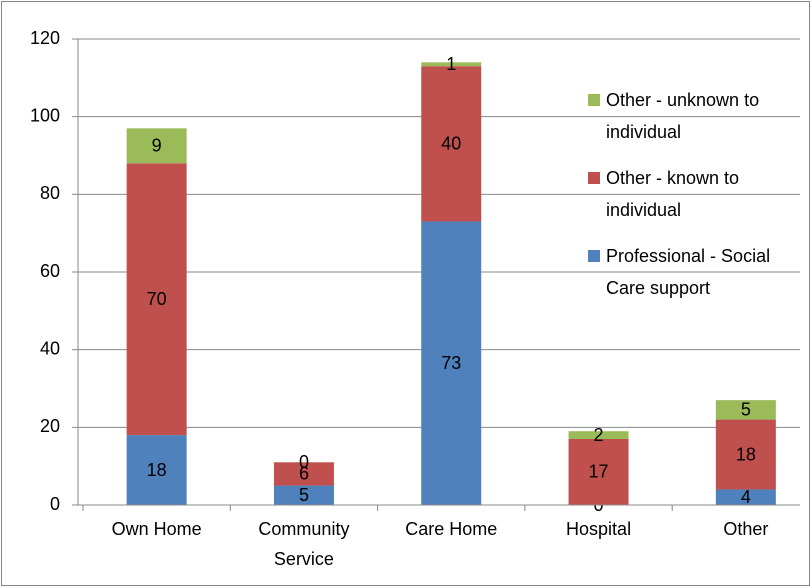  I want to click on data-label: 4, so click(746, 497).